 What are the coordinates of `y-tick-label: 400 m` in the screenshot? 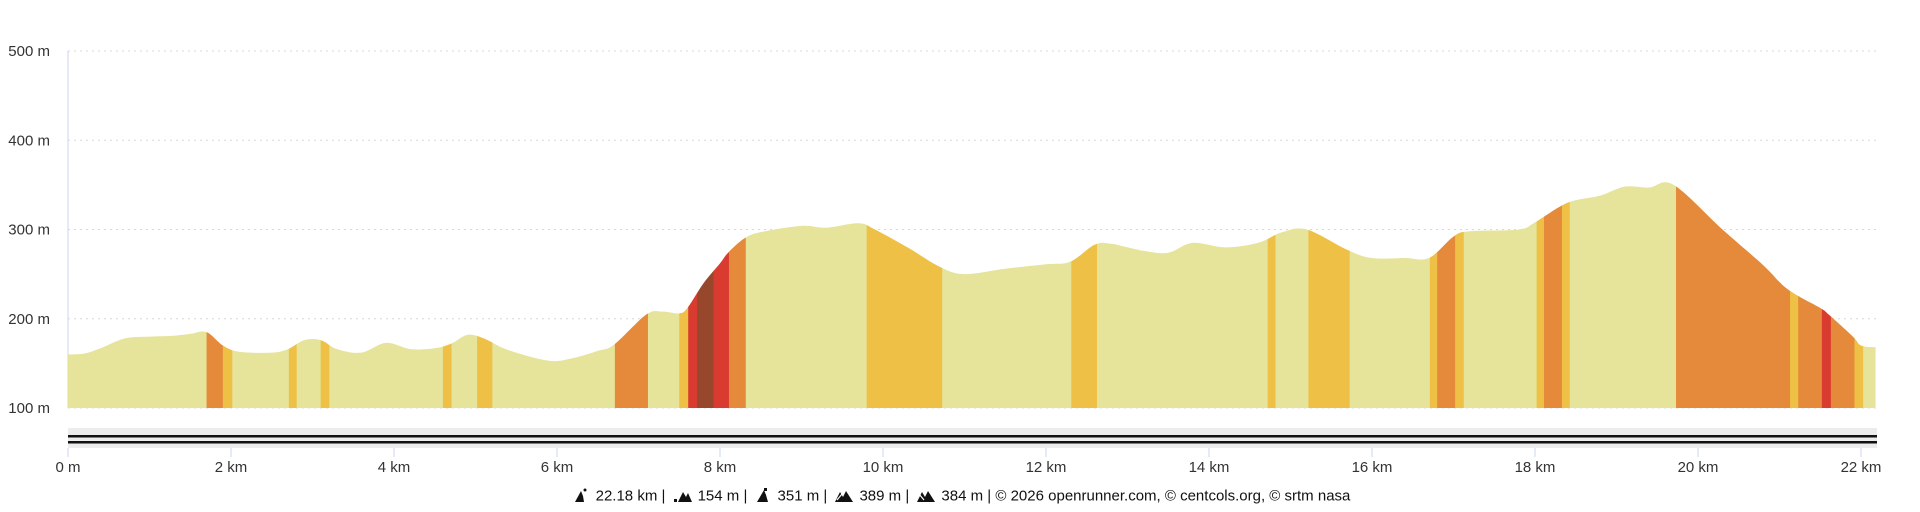 It's located at (29, 140).